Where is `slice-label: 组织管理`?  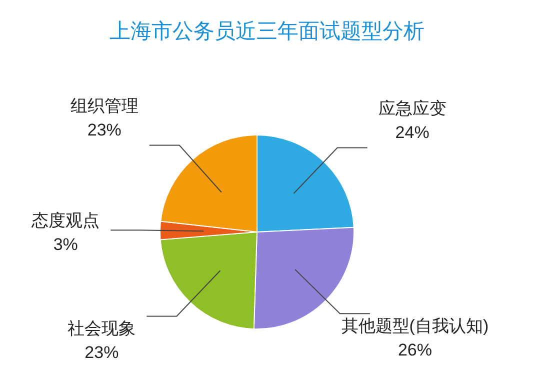 slice-label: 组织管理 is located at coordinates (104, 106).